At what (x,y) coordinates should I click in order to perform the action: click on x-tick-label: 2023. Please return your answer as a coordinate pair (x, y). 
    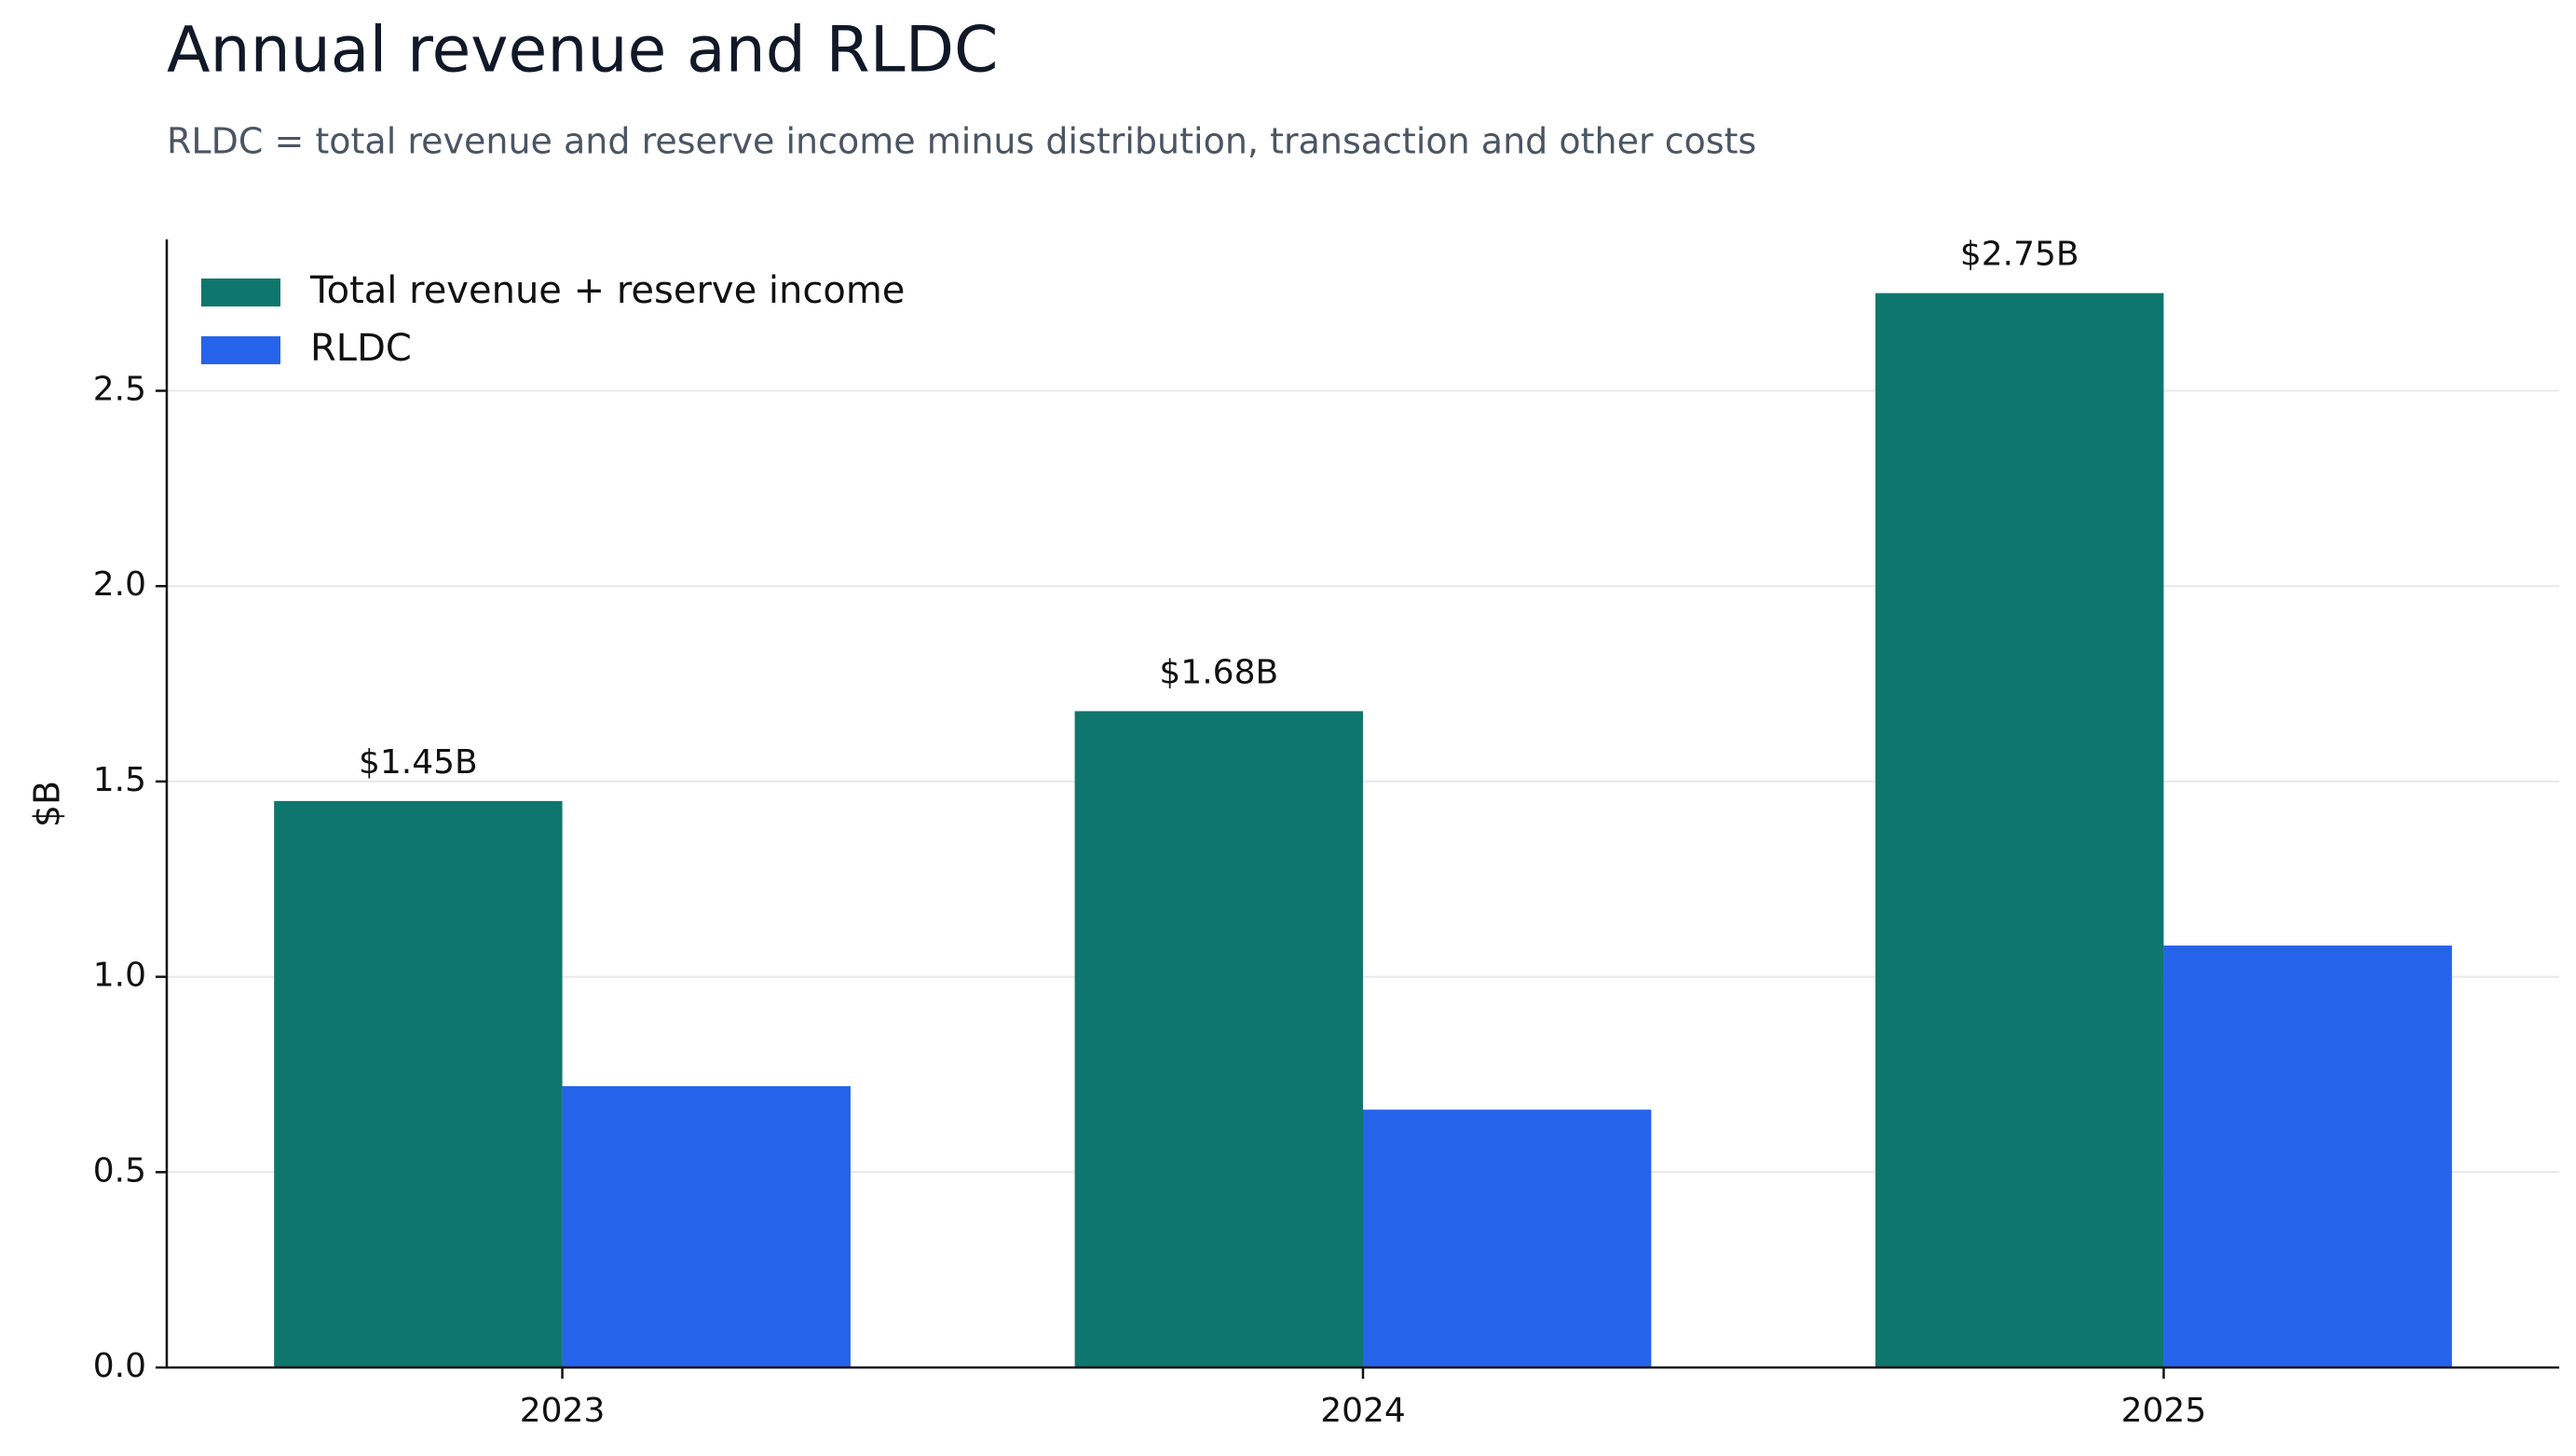
    Looking at the image, I should click on (563, 1411).